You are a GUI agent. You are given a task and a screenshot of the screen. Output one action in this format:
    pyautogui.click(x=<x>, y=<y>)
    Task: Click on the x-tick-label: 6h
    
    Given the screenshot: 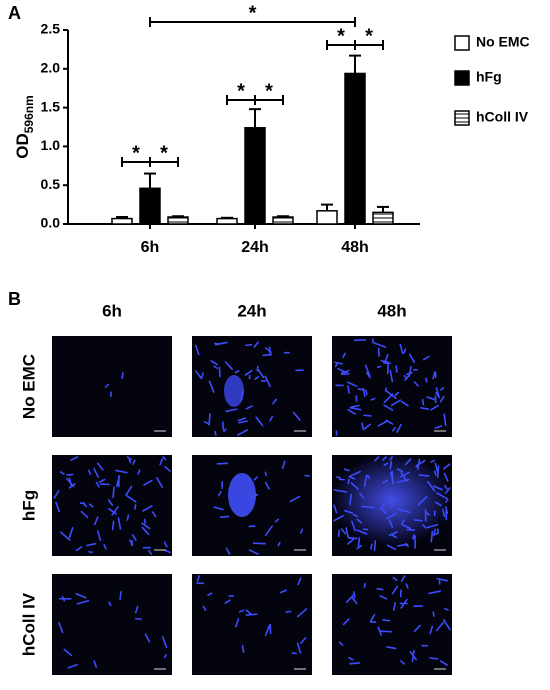 What is the action you would take?
    pyautogui.click(x=150, y=247)
    